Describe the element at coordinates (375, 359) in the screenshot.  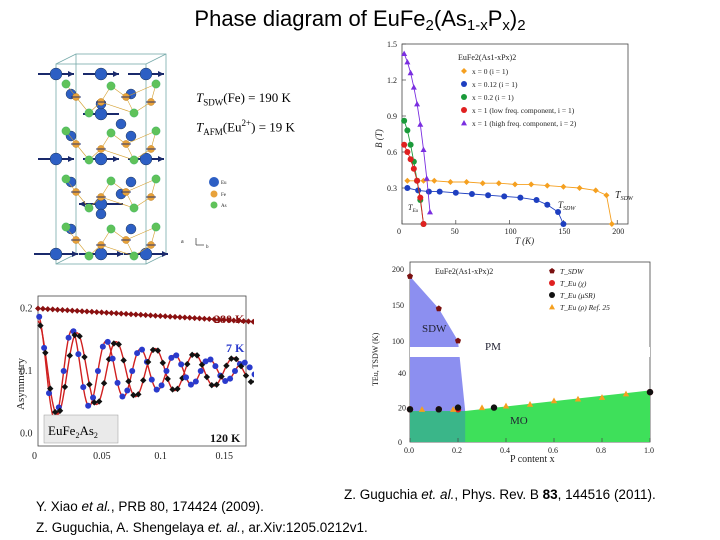
I see `chart2-ylabel: TEu, TSDW (K)` at that location.